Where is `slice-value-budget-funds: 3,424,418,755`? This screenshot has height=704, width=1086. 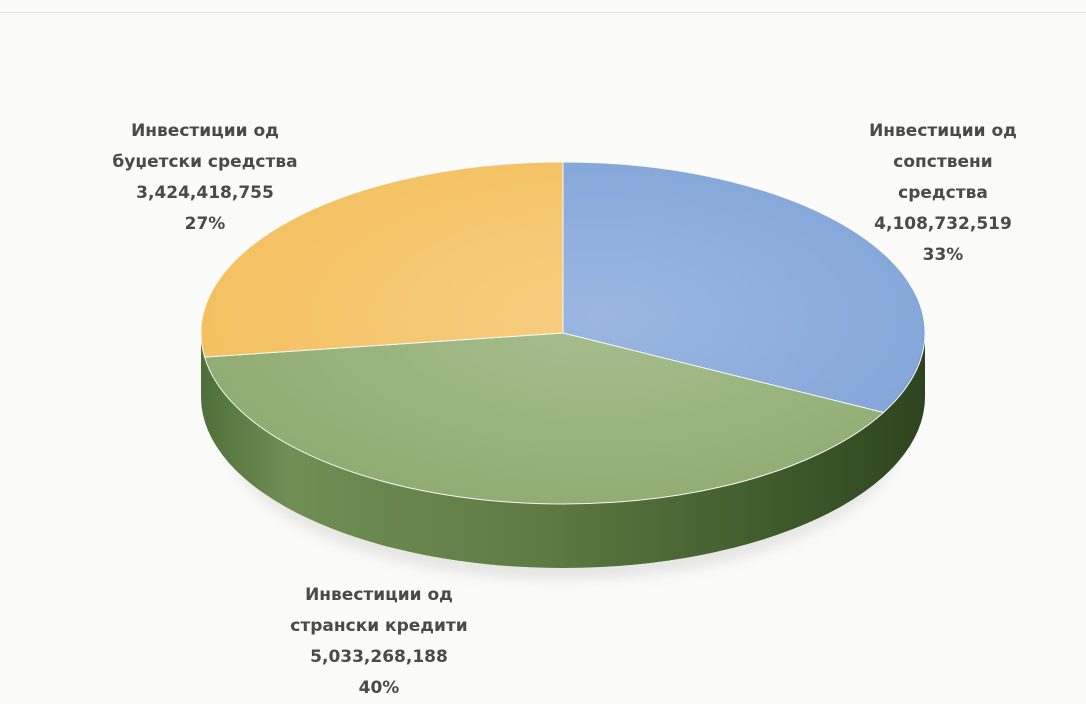 slice-value-budget-funds: 3,424,418,755 is located at coordinates (205, 193).